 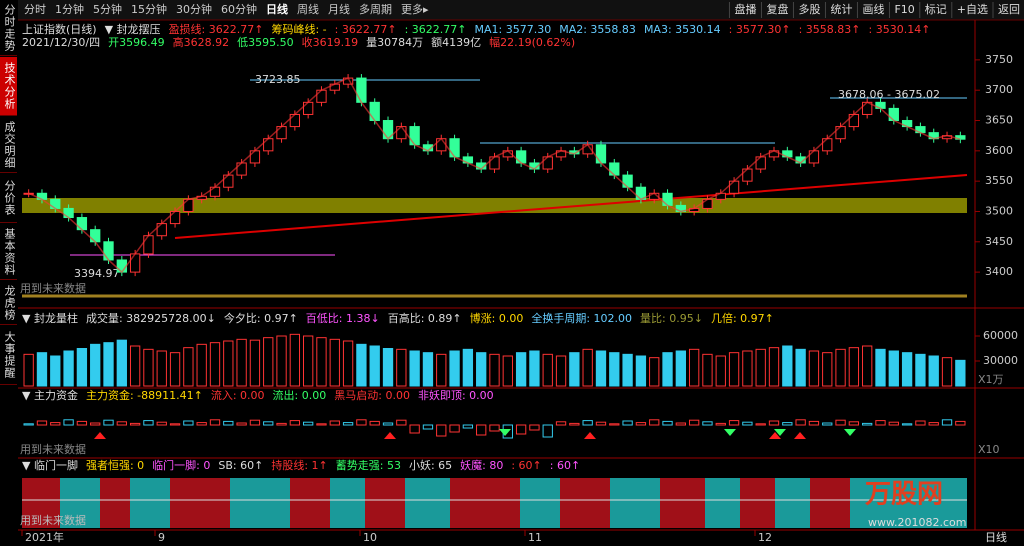 I want to click on info-item: 低3595.50, so click(x=265, y=42).